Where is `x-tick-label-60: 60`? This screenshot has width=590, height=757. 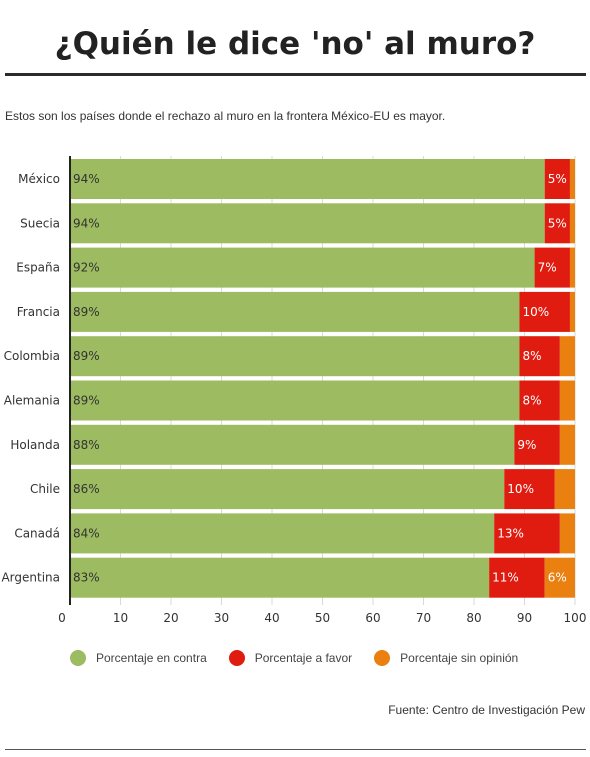 x-tick-label-60: 60 is located at coordinates (372, 618).